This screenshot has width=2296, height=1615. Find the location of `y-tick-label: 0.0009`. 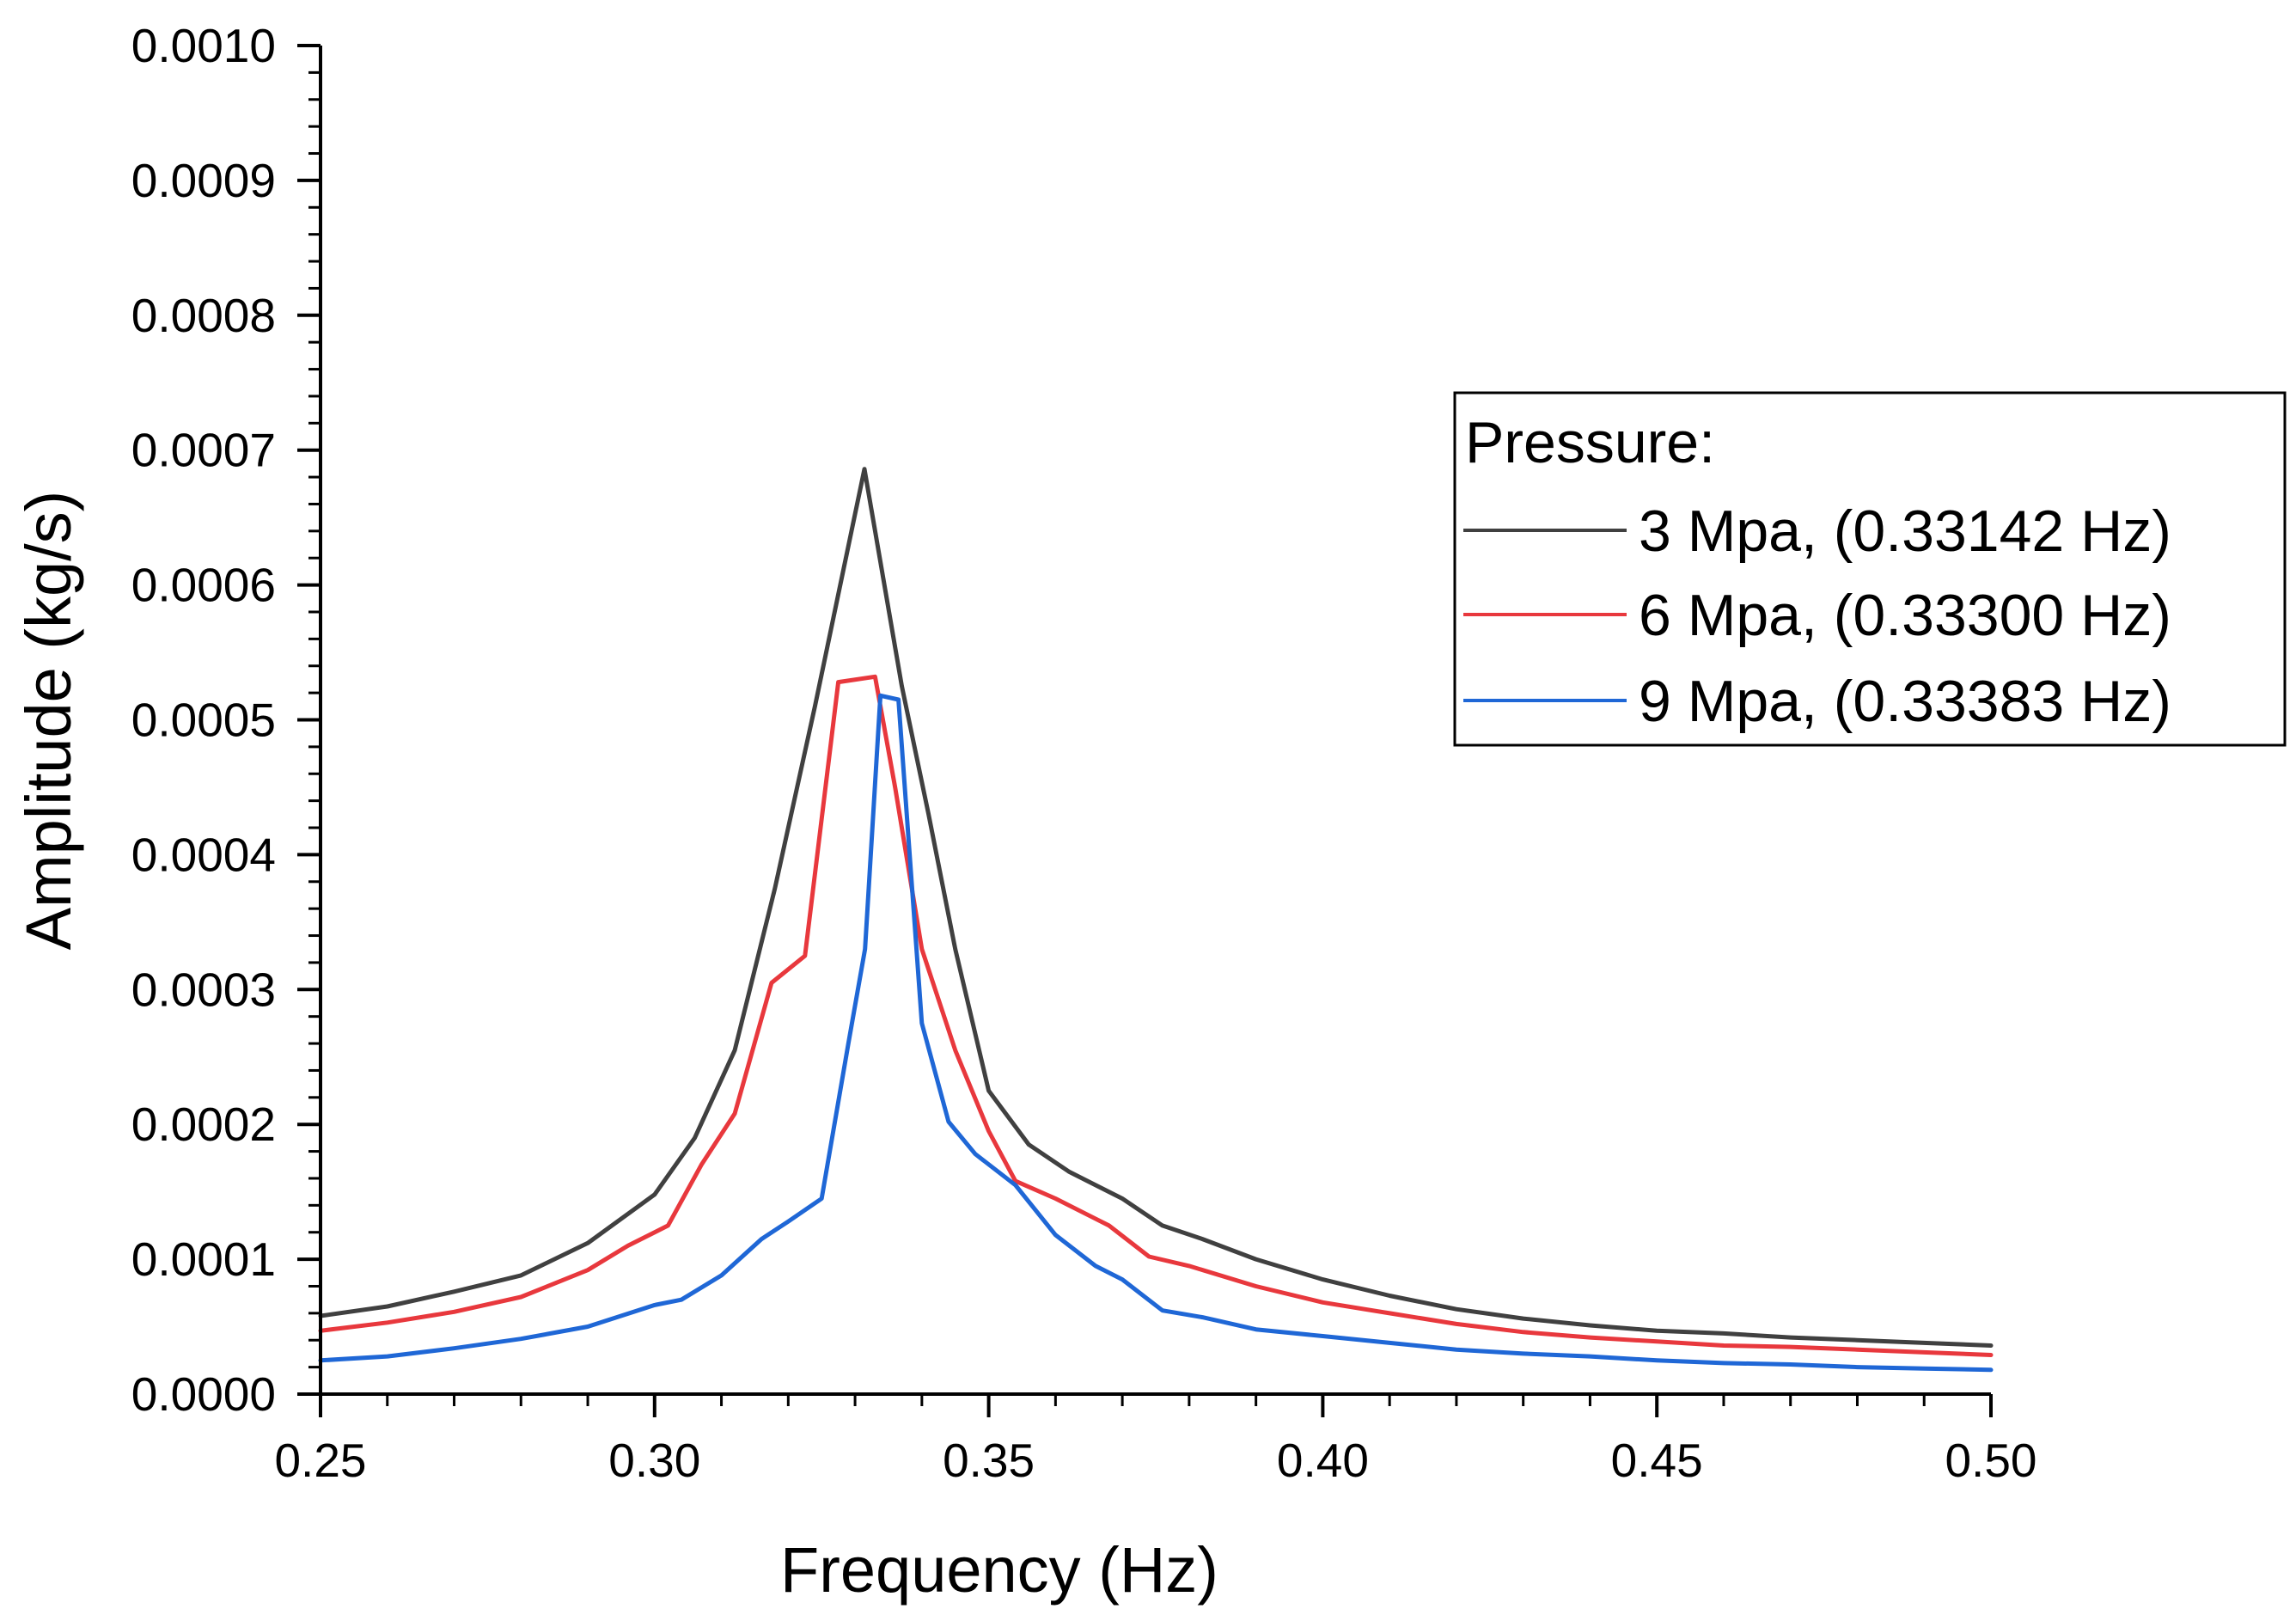

y-tick-label: 0.0009 is located at coordinates (203, 180).